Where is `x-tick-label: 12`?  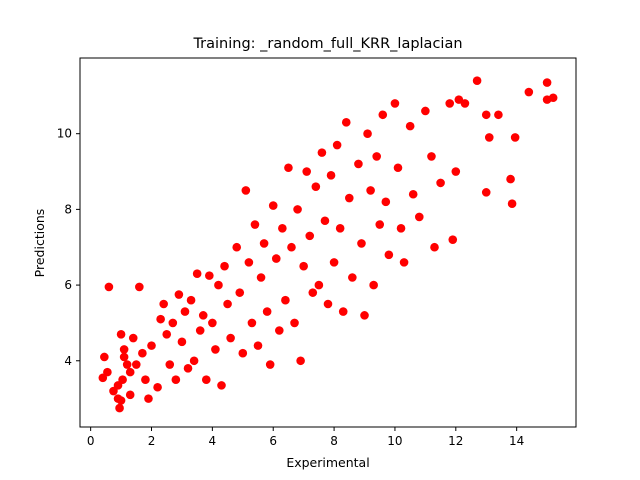 x-tick-label: 12 is located at coordinates (455, 441).